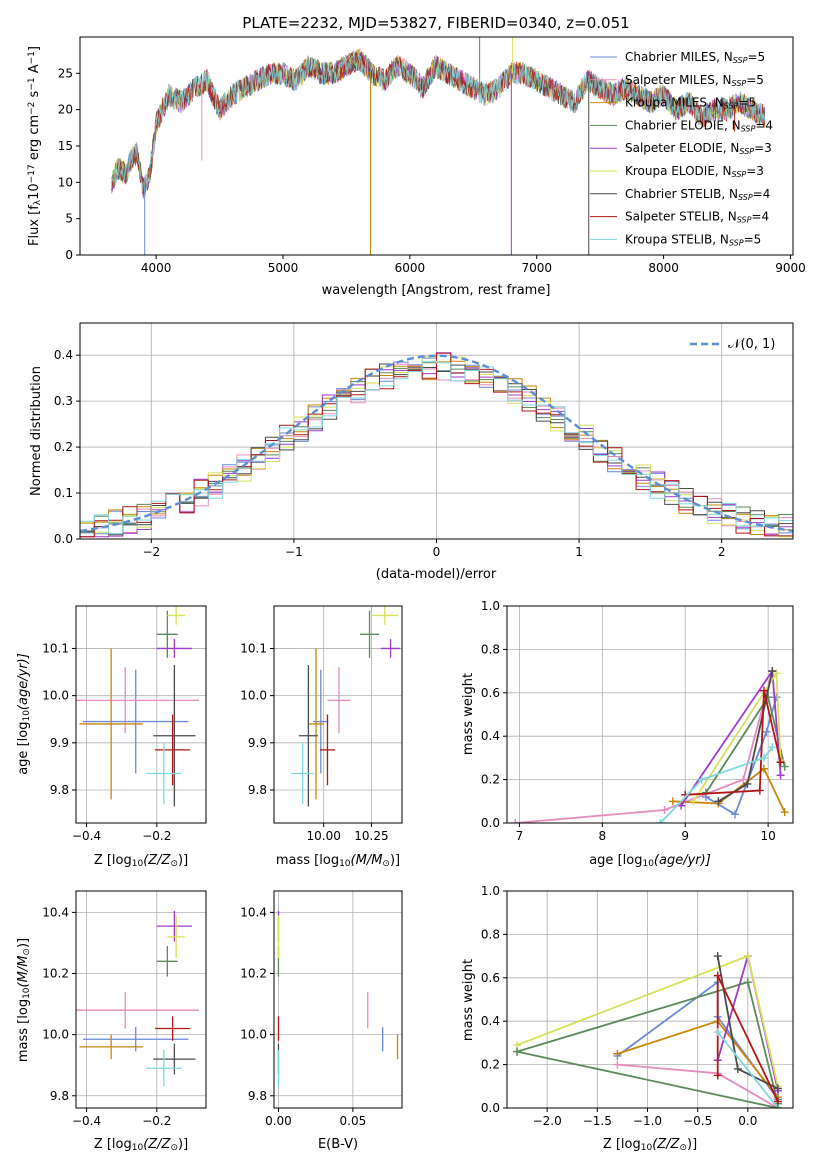 This screenshot has height=1170, width=819. What do you see at coordinates (767, 836) in the screenshot?
I see `x-tick-label: 10` at bounding box center [767, 836].